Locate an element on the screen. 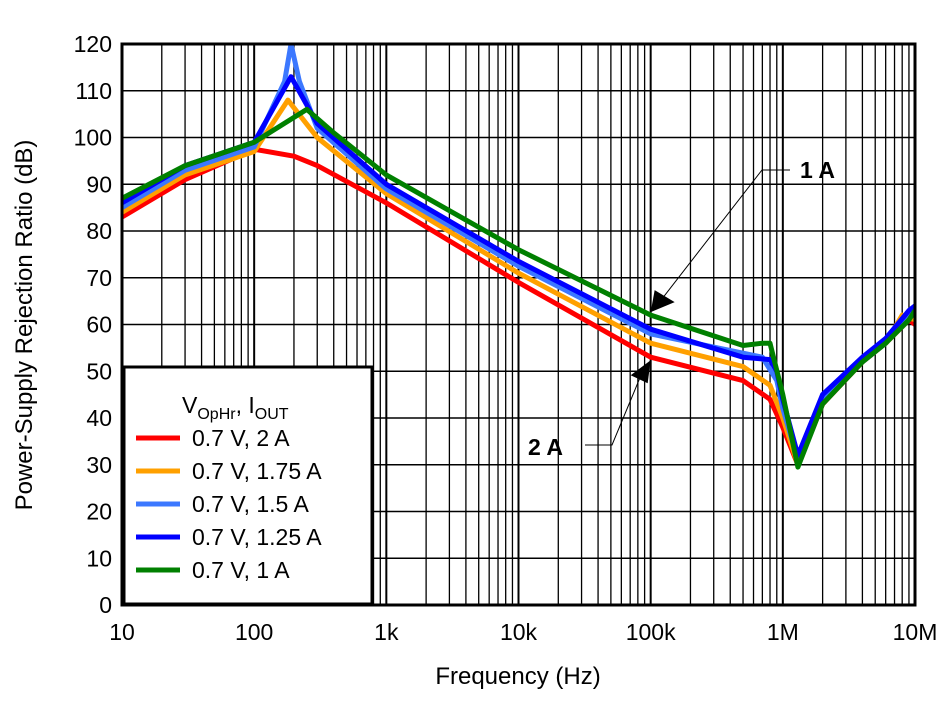  y-tick-label: 120 is located at coordinates (93, 44).